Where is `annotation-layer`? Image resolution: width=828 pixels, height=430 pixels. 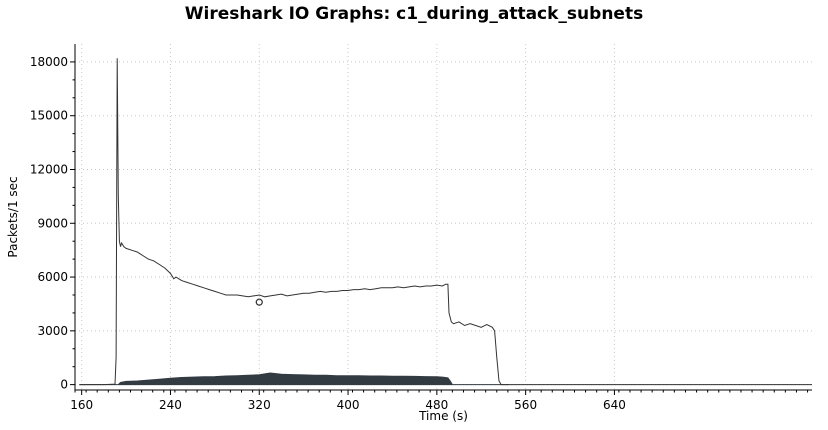 annotation-layer is located at coordinates (259, 302).